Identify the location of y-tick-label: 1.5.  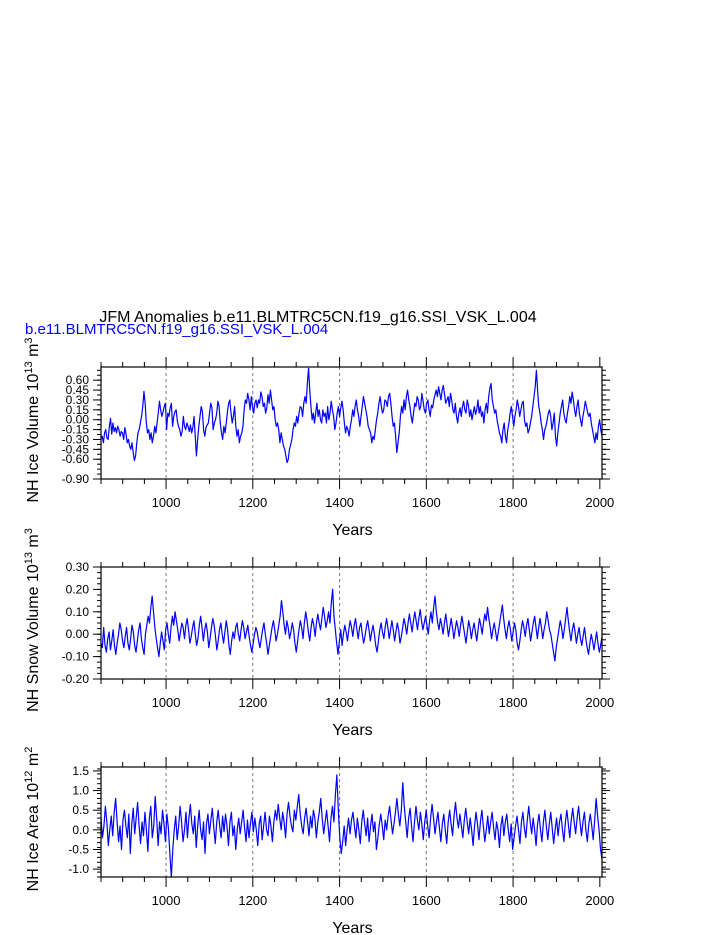
(80, 771).